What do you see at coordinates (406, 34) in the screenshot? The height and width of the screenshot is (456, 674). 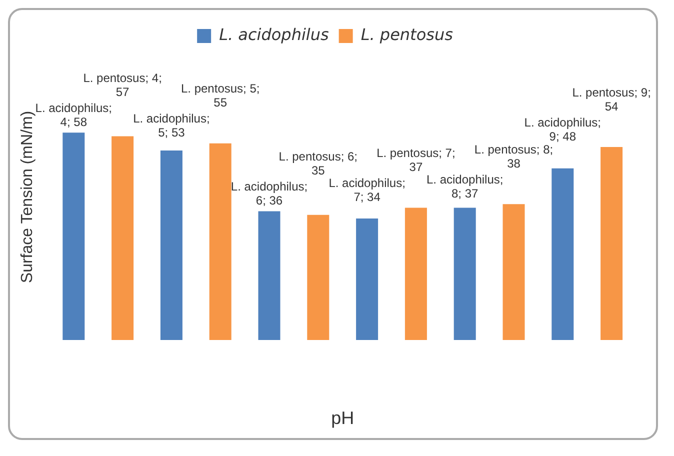 I see `legend-label: L. pentosus` at bounding box center [406, 34].